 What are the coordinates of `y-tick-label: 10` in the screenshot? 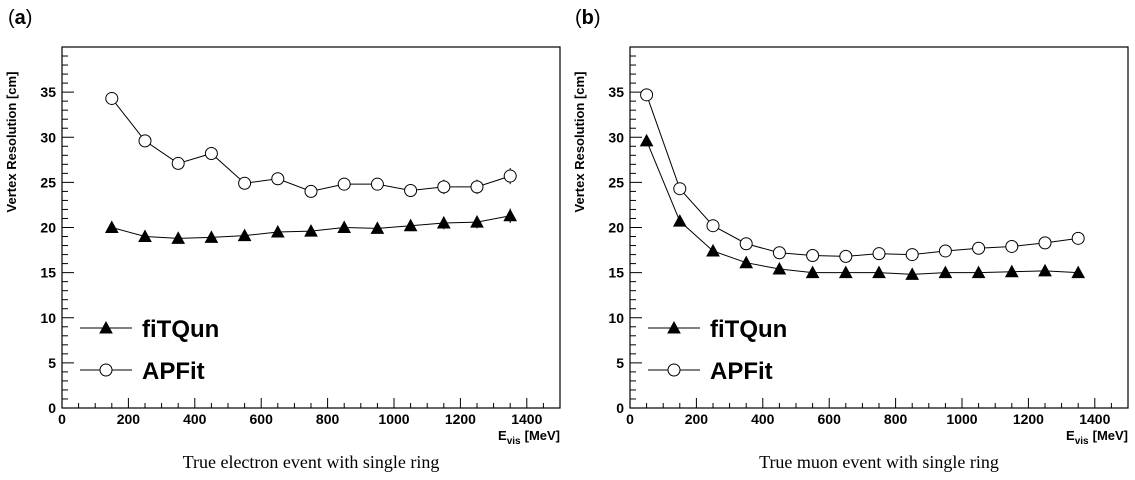 It's located at (48, 318).